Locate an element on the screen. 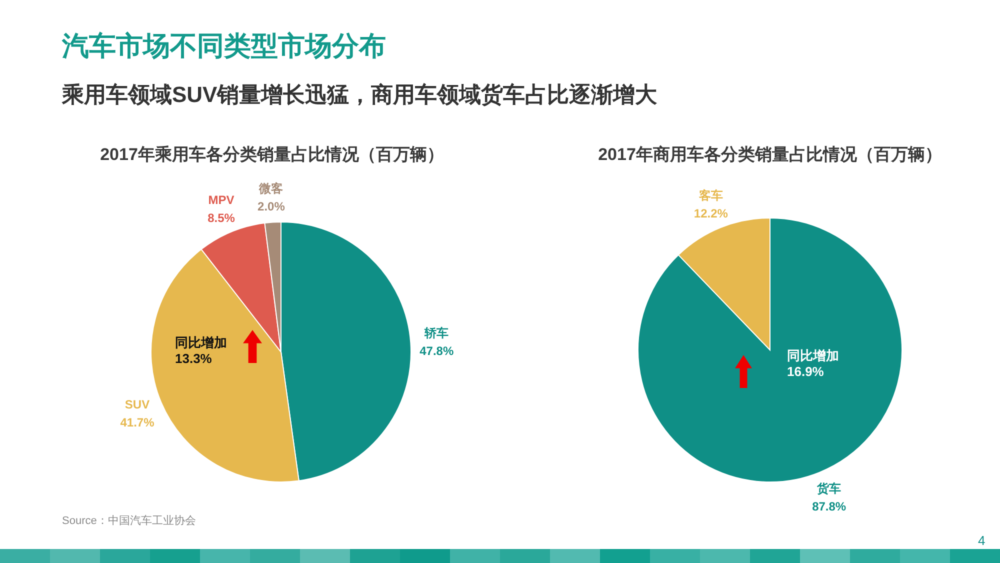 This screenshot has width=1000, height=563. text: 汽车市场不同类型市场分布 is located at coordinates (224, 46).